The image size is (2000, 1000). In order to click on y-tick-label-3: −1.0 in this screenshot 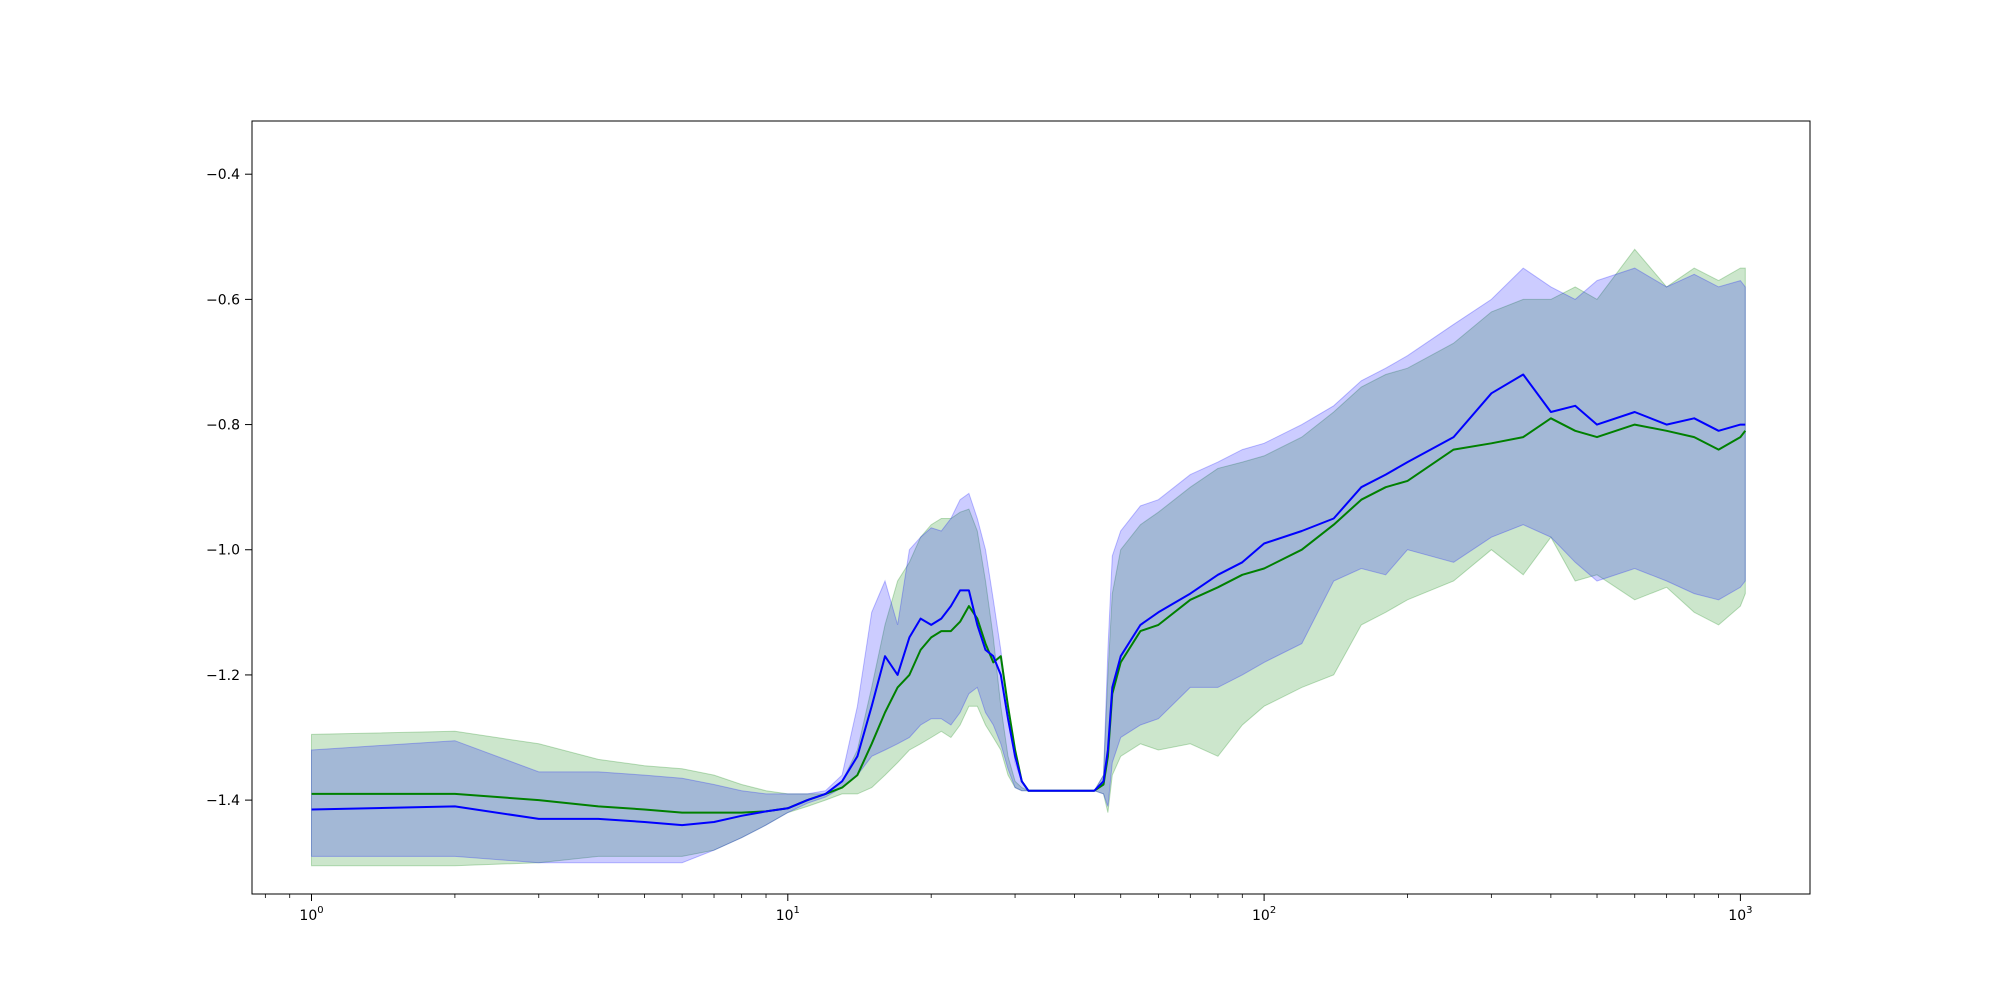, I will do `click(223, 551)`.